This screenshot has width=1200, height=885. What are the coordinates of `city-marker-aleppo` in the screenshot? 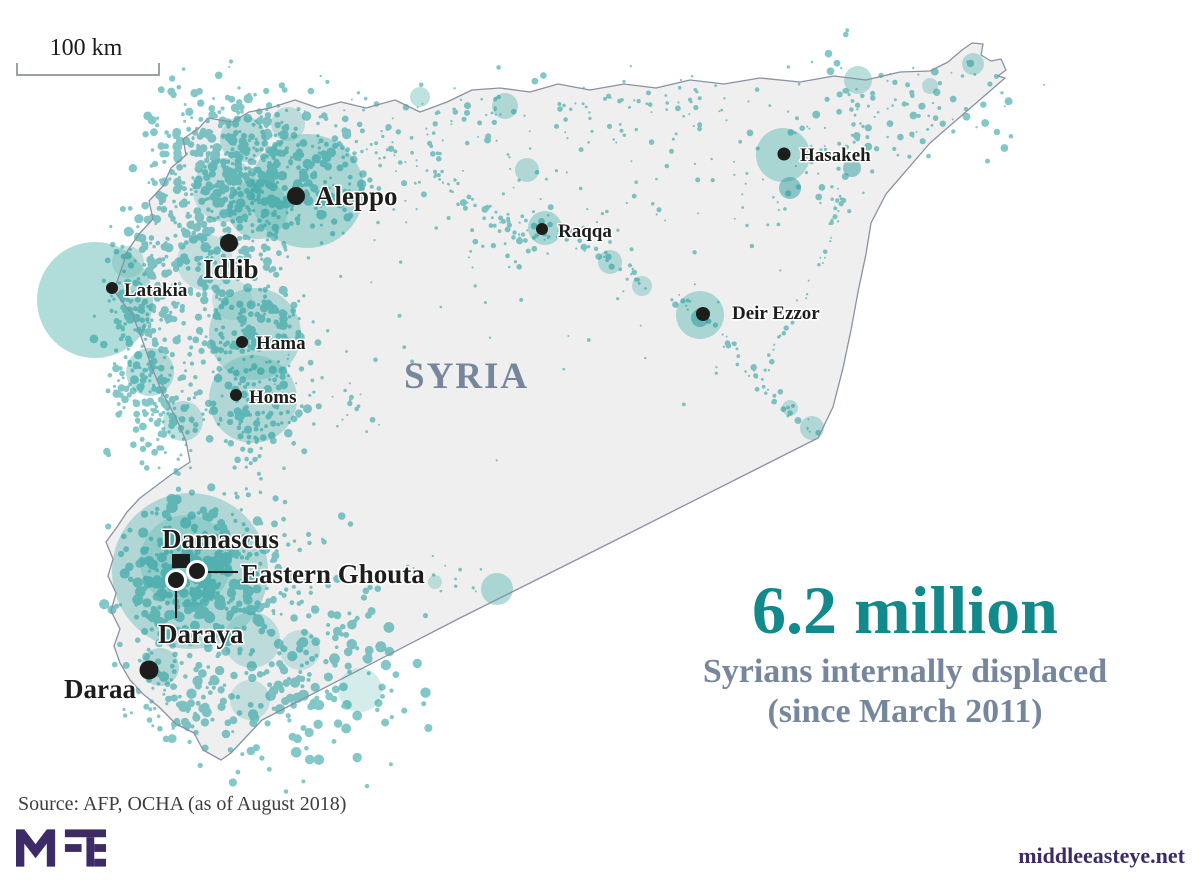 It's located at (296, 196).